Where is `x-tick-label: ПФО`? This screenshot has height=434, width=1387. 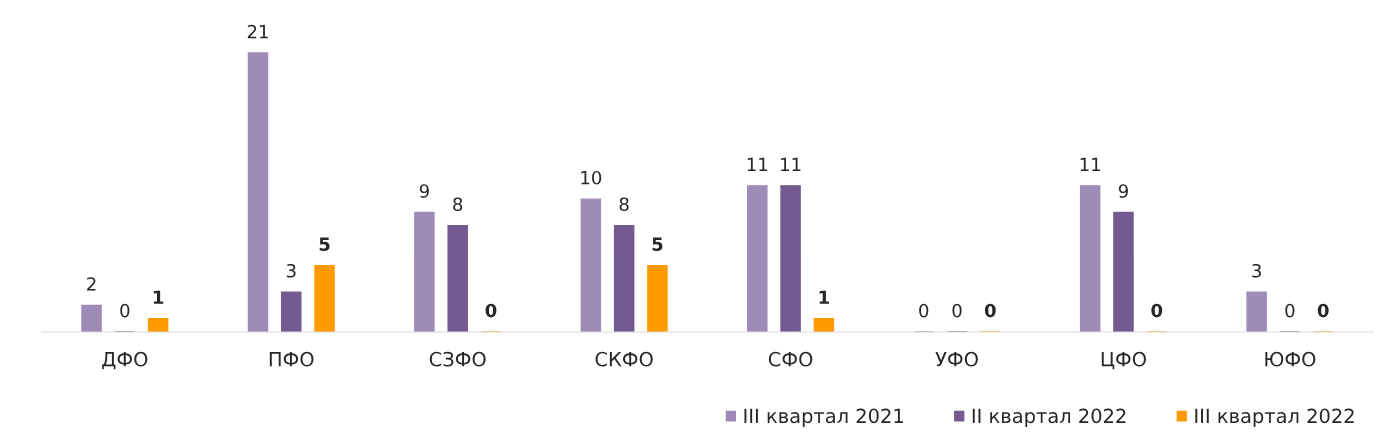
x-tick-label: ПФО is located at coordinates (291, 359).